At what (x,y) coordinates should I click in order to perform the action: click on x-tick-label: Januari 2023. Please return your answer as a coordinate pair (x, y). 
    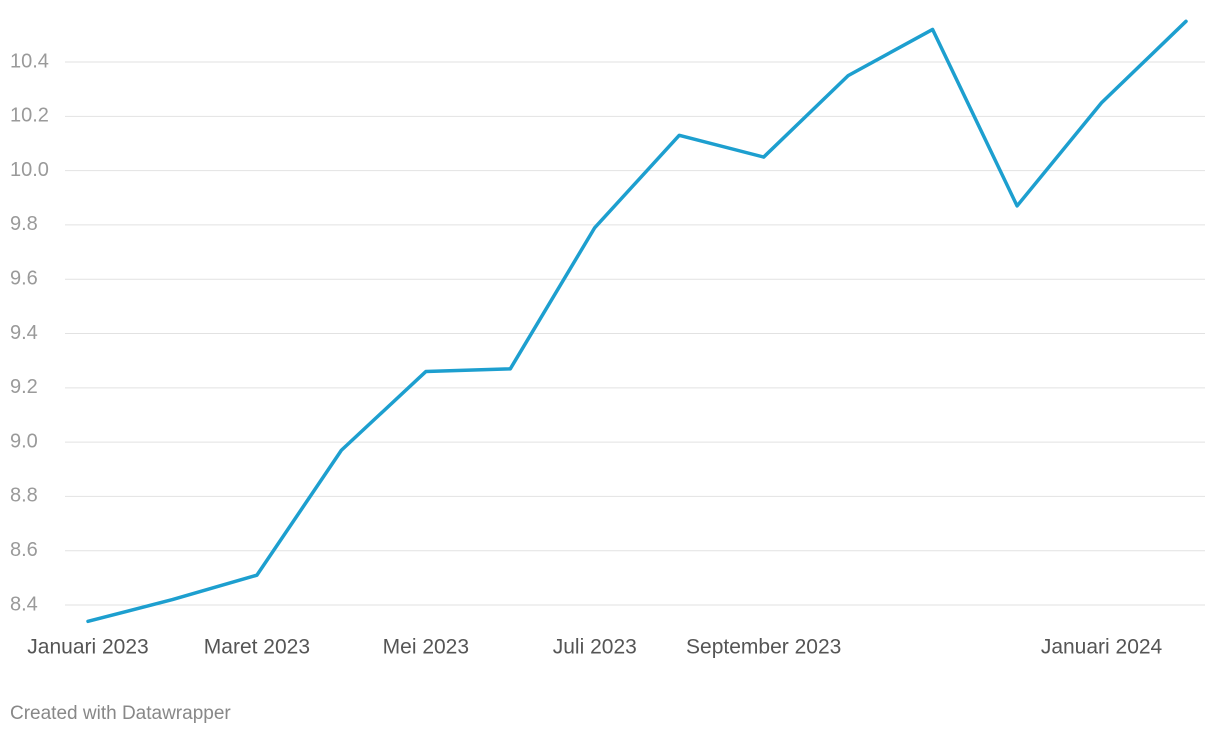
    Looking at the image, I should click on (87, 647).